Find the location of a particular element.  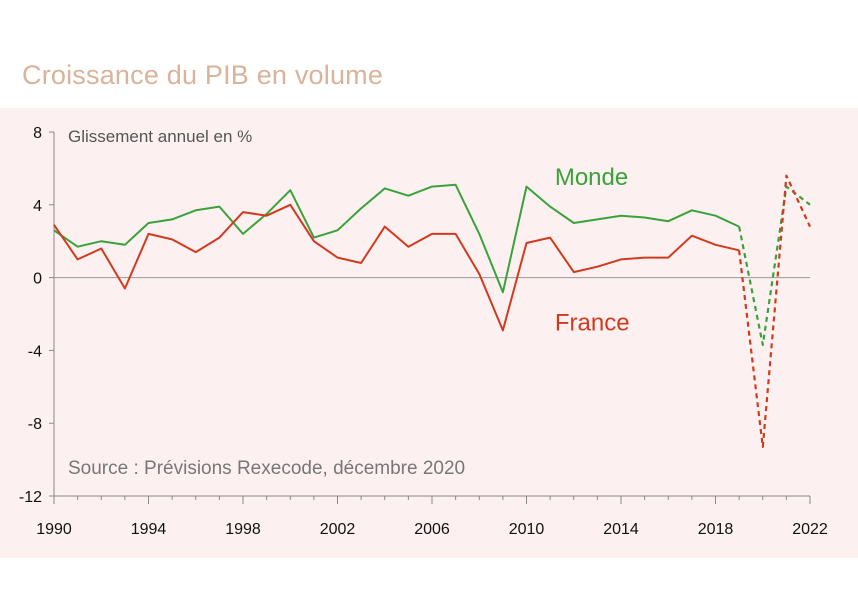

x-tick-label: 2002 is located at coordinates (338, 529).